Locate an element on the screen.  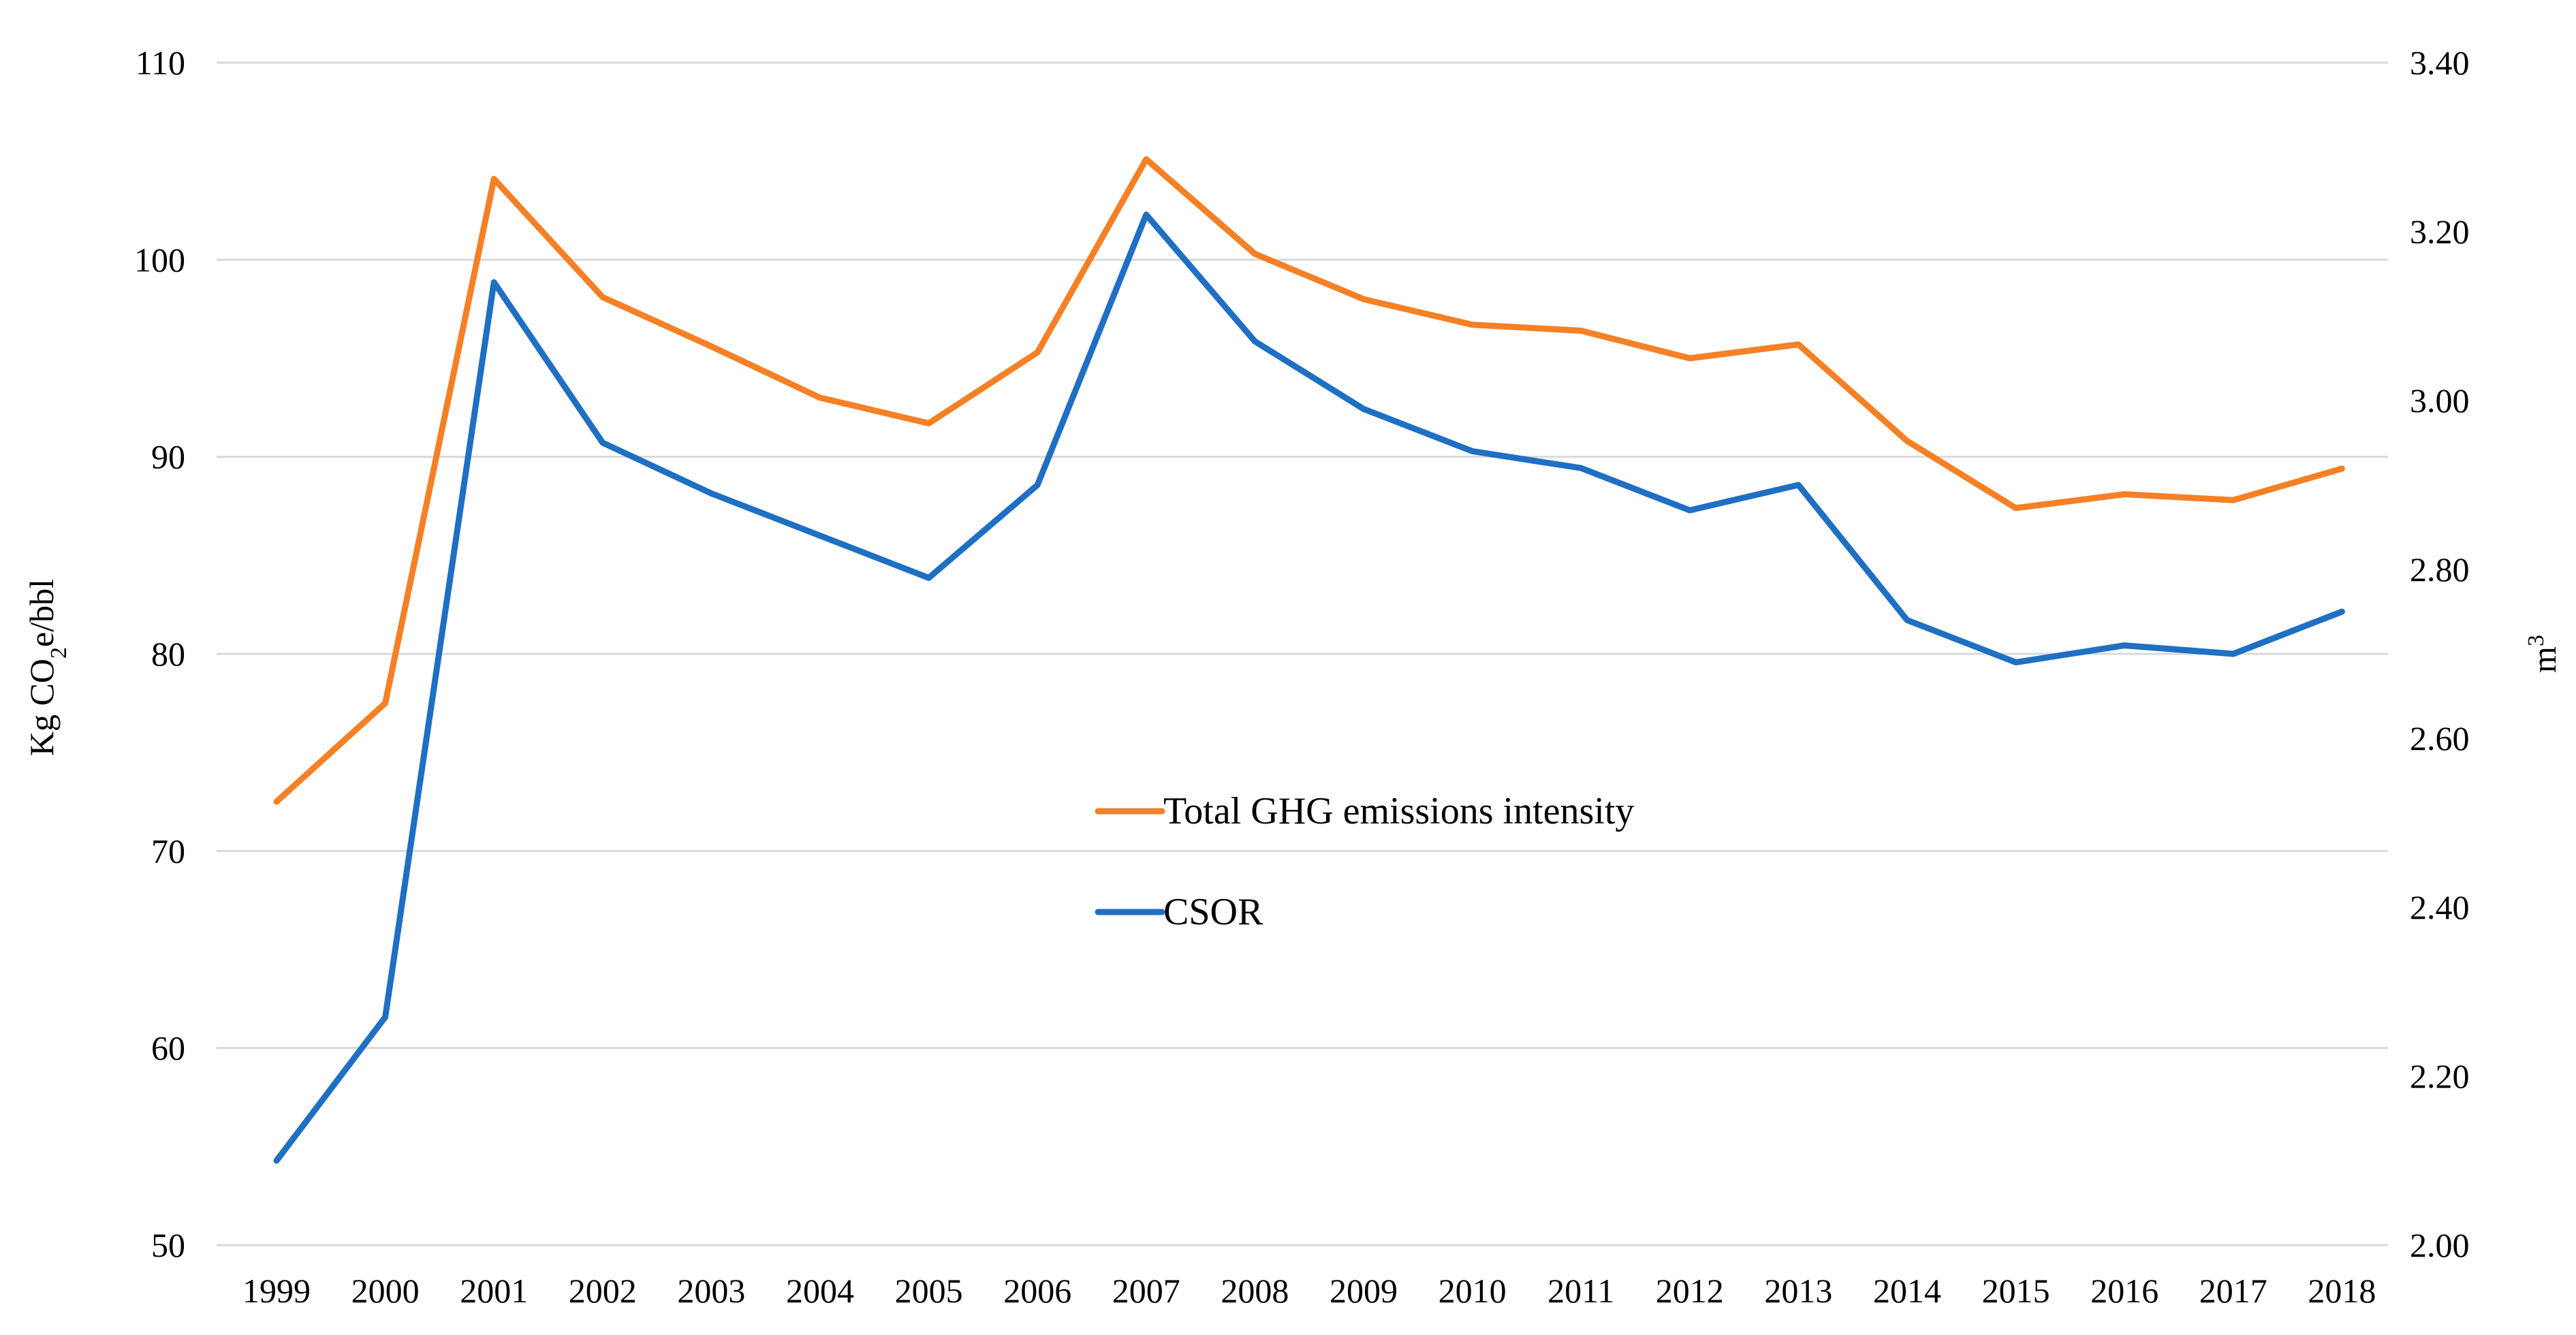
data-point-csor-2013 is located at coordinates (1798, 485).